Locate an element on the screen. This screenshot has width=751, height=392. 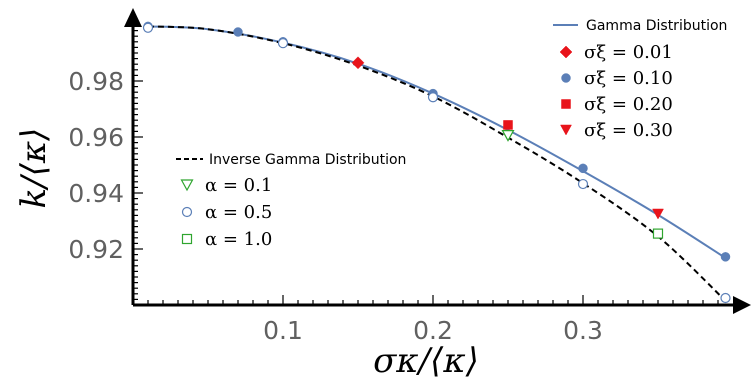
x-tick-label: 0.1 is located at coordinates (283, 330).